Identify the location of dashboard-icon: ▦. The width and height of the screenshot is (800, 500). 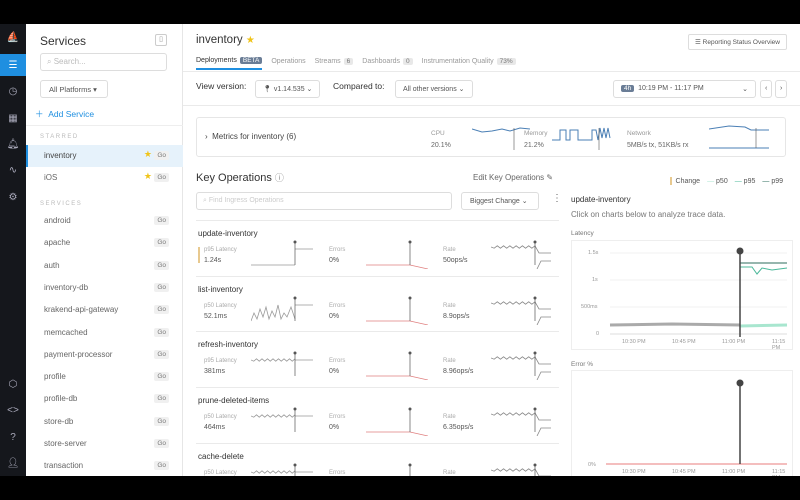
(13, 118).